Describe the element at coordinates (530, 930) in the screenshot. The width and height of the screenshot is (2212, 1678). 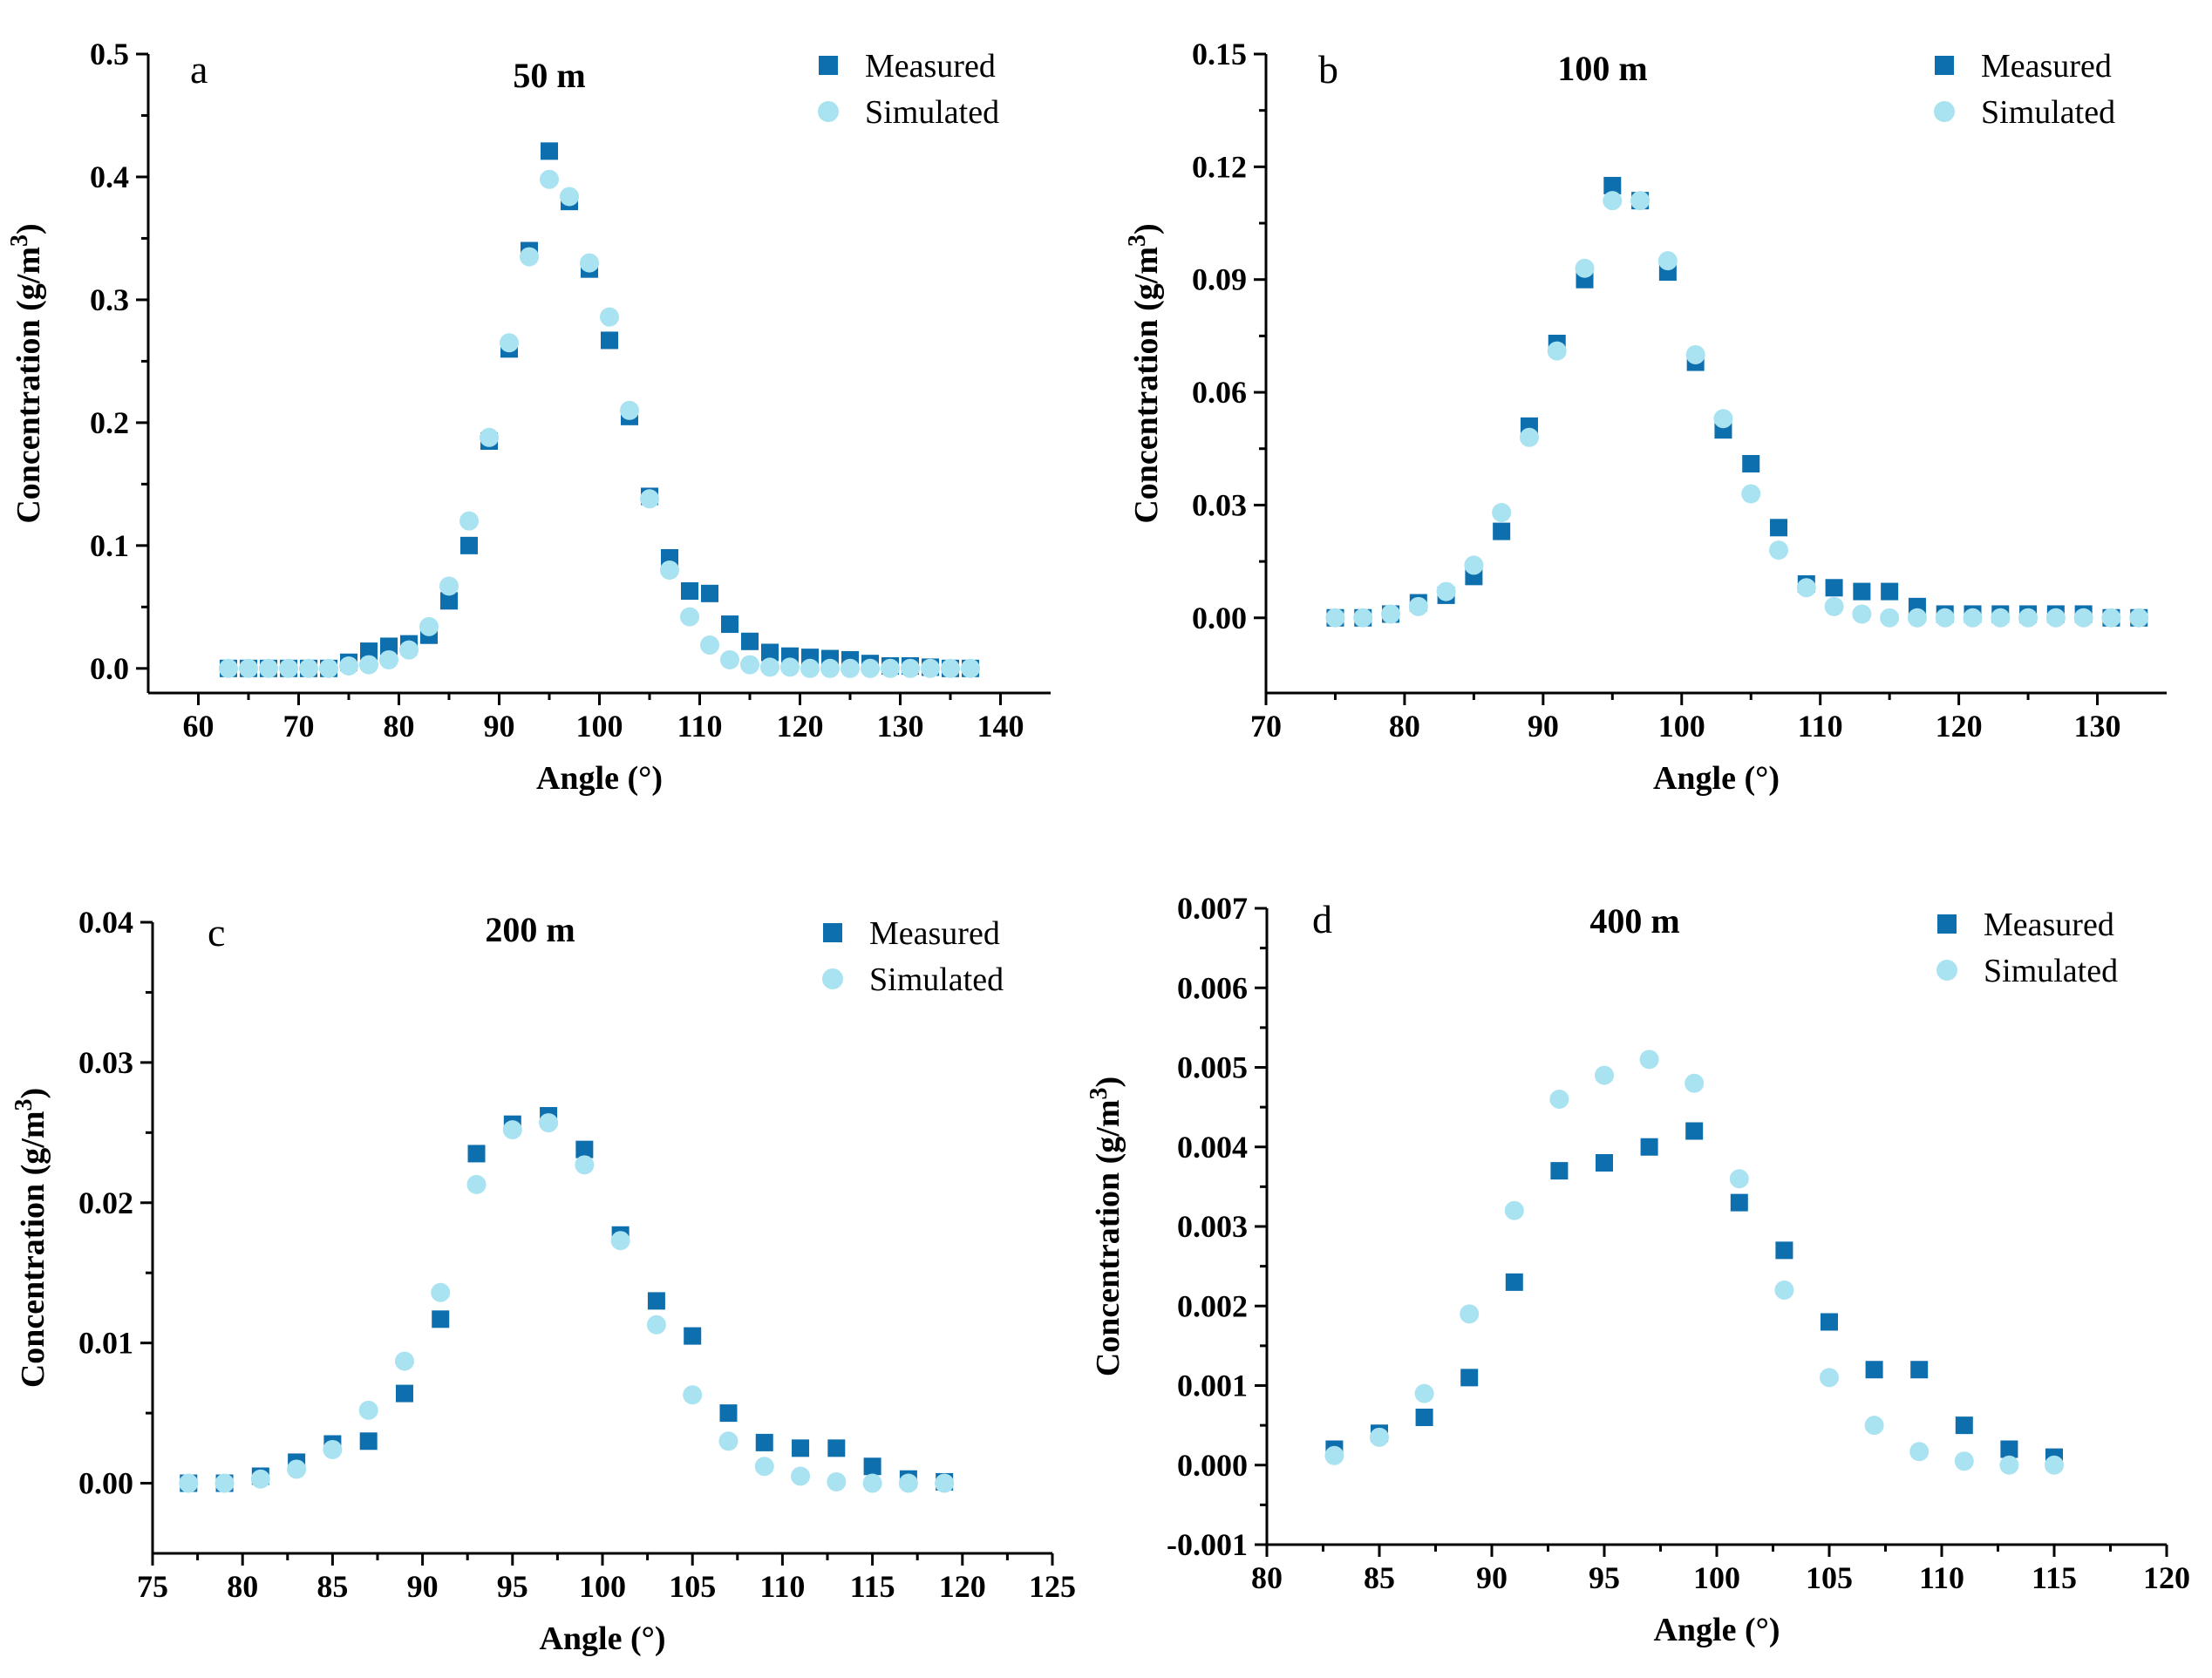
I see `panel-title: 200 m` at that location.